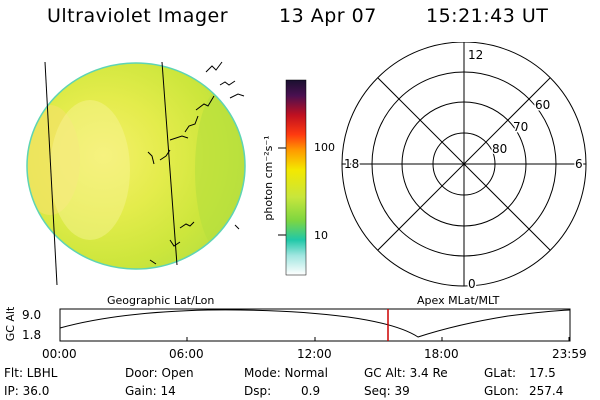  Describe the element at coordinates (269, 177) in the screenshot. I see `colorbar-unit-label: photon cm⁻²s⁻¹` at that location.